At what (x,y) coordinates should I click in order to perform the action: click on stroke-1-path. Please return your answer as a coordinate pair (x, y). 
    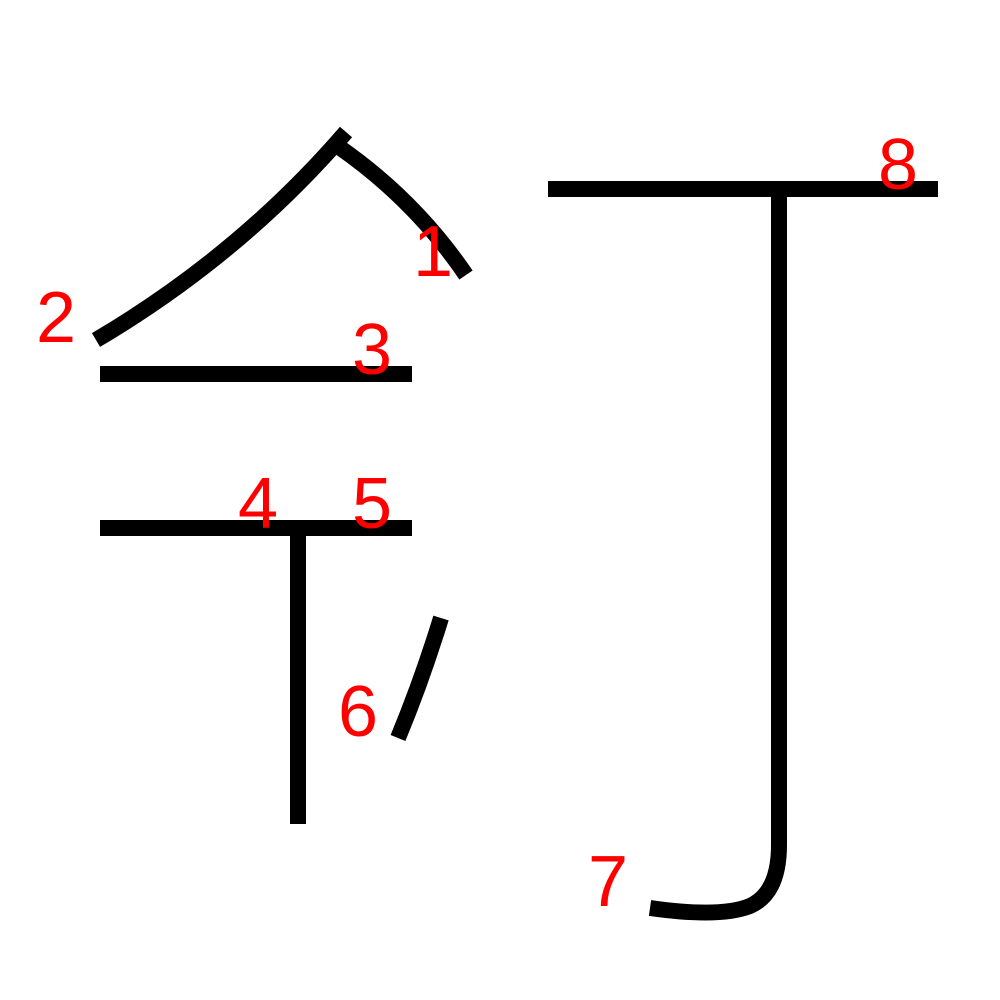
    Looking at the image, I should click on (403, 210).